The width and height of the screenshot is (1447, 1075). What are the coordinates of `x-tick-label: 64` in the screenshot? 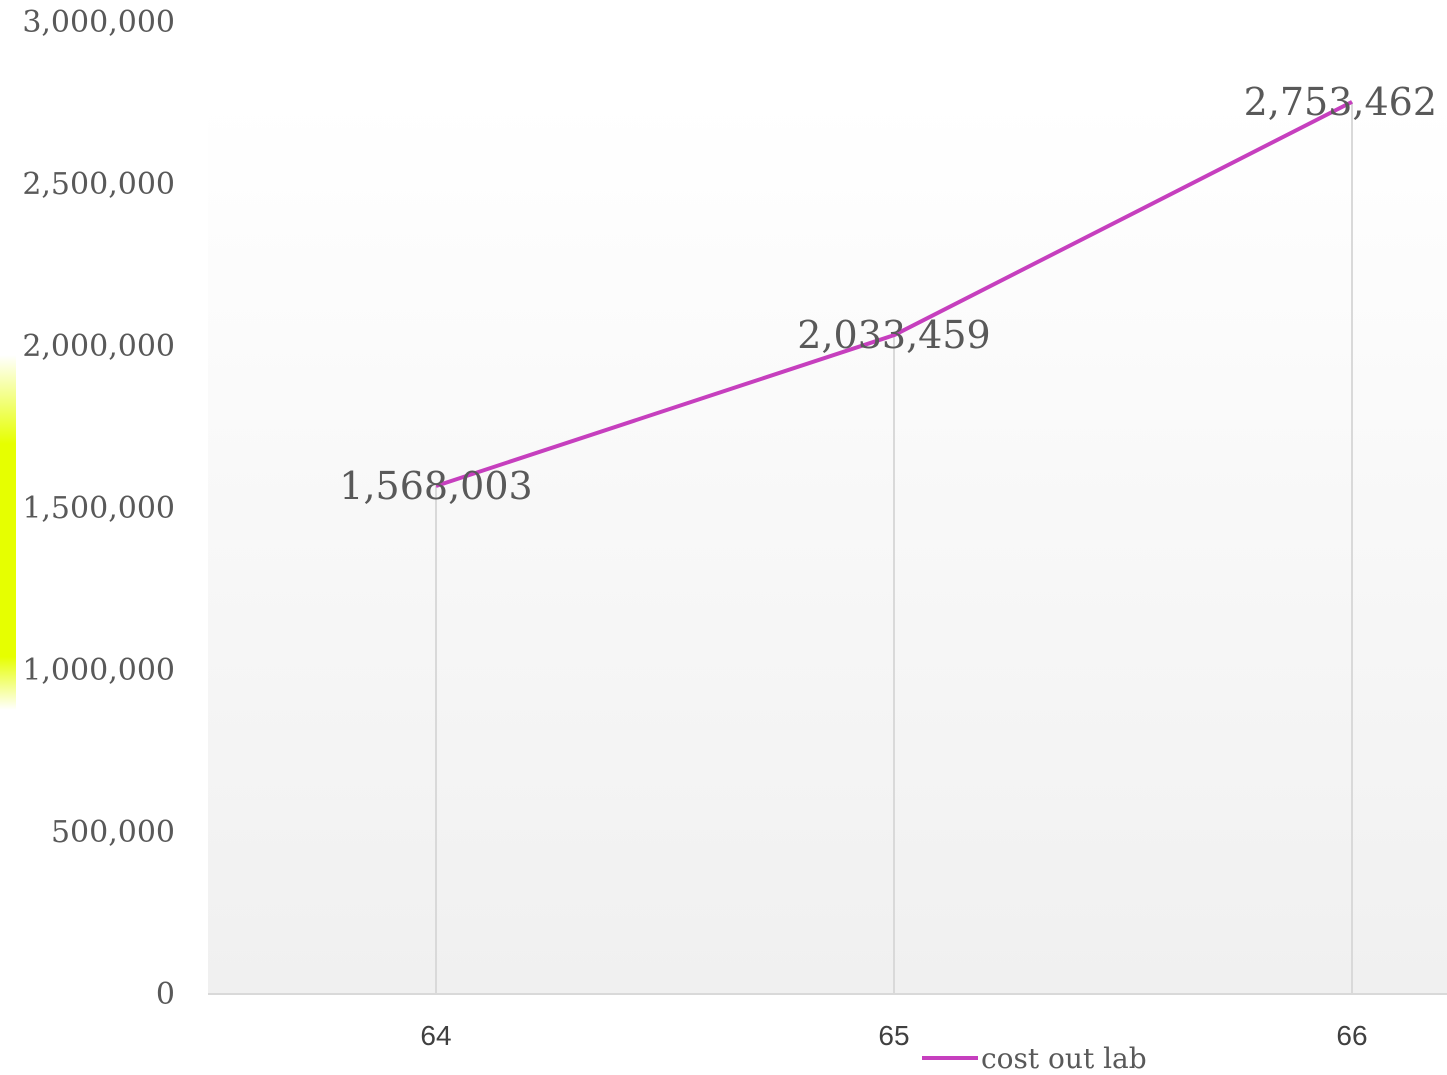 It's located at (435, 1035).